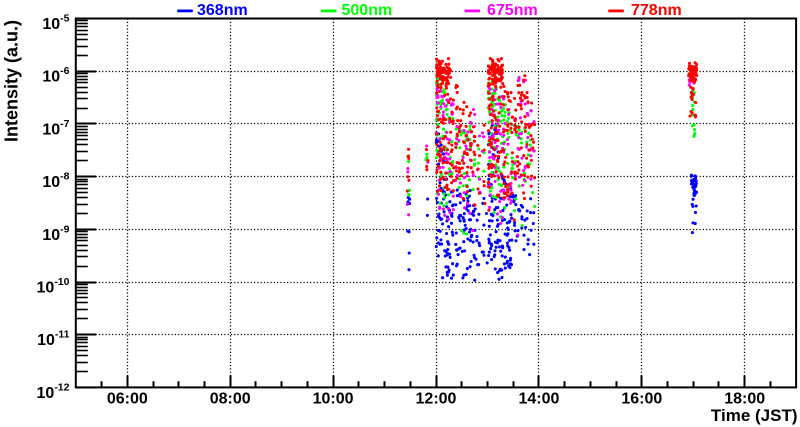 The height and width of the screenshot is (427, 800). Describe the element at coordinates (538, 399) in the screenshot. I see `svg-text: 14:00` at that location.